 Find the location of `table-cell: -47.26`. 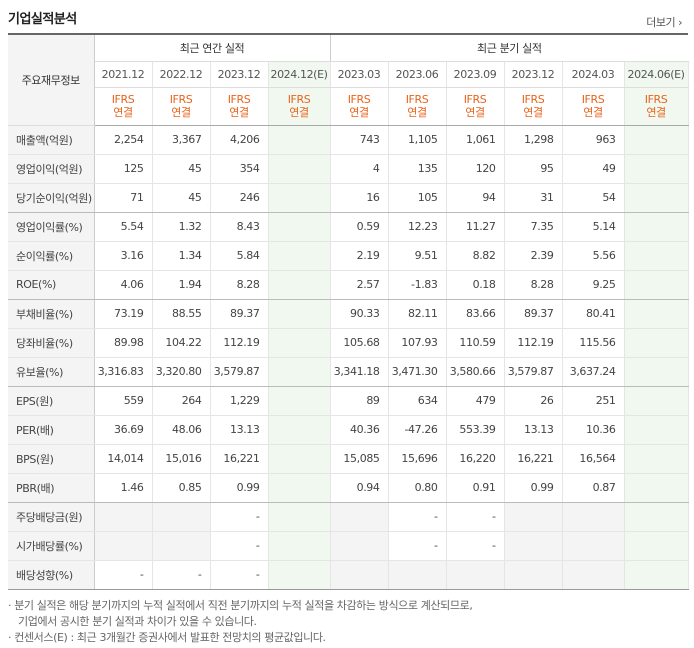

table-cell: -47.26 is located at coordinates (417, 430).